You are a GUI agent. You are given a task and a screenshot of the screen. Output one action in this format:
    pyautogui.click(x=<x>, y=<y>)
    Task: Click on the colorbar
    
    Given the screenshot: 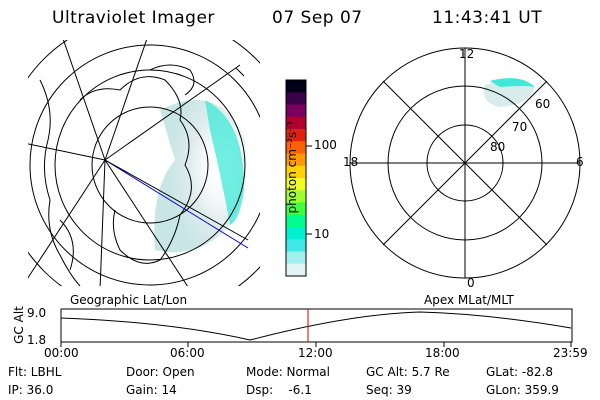 What is the action you would take?
    pyautogui.click(x=298, y=178)
    